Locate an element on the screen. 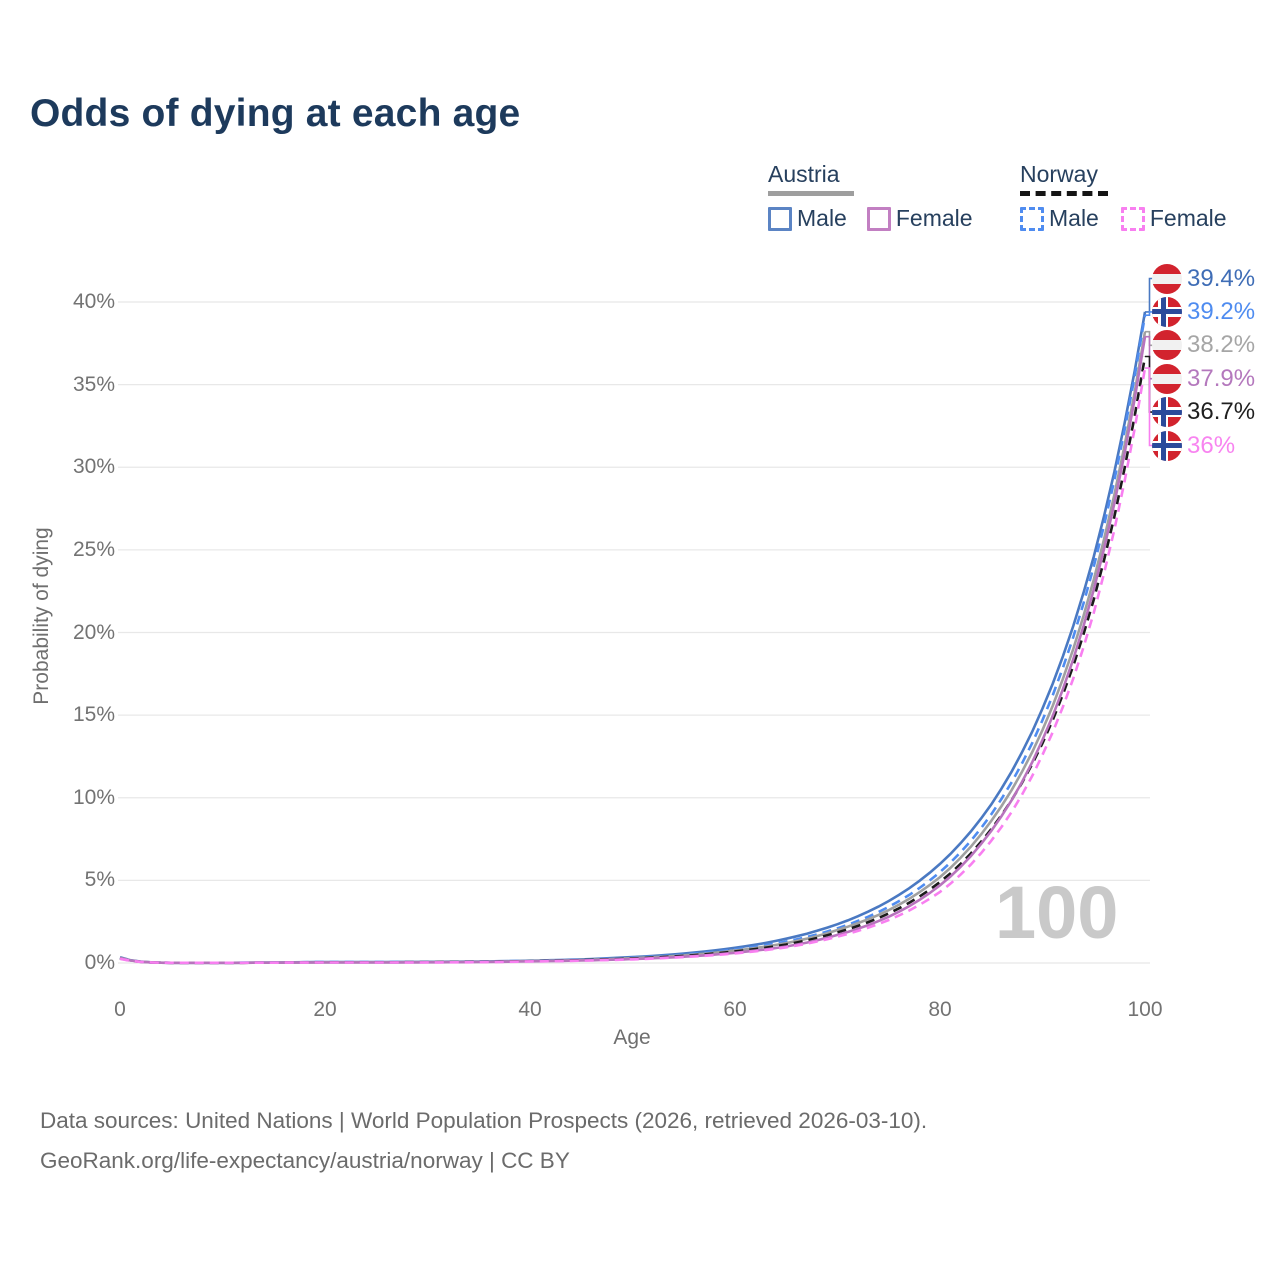  legend-norway-male: Male is located at coordinates (1059, 218).